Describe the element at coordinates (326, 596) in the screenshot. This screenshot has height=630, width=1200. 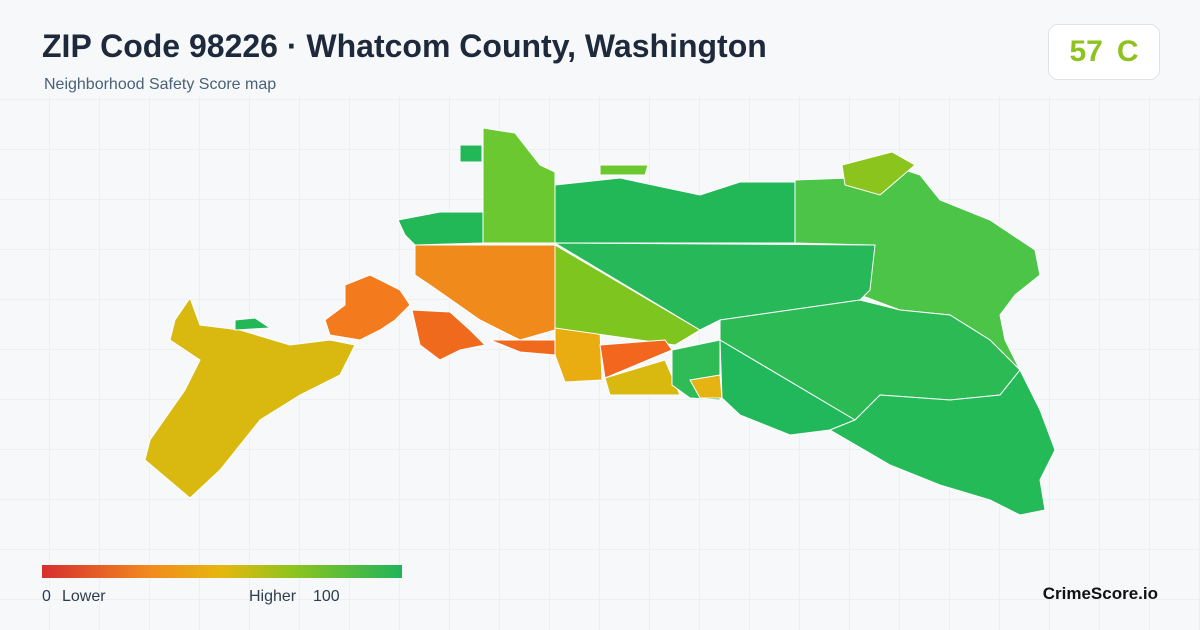
I see `legend-max: 100` at that location.